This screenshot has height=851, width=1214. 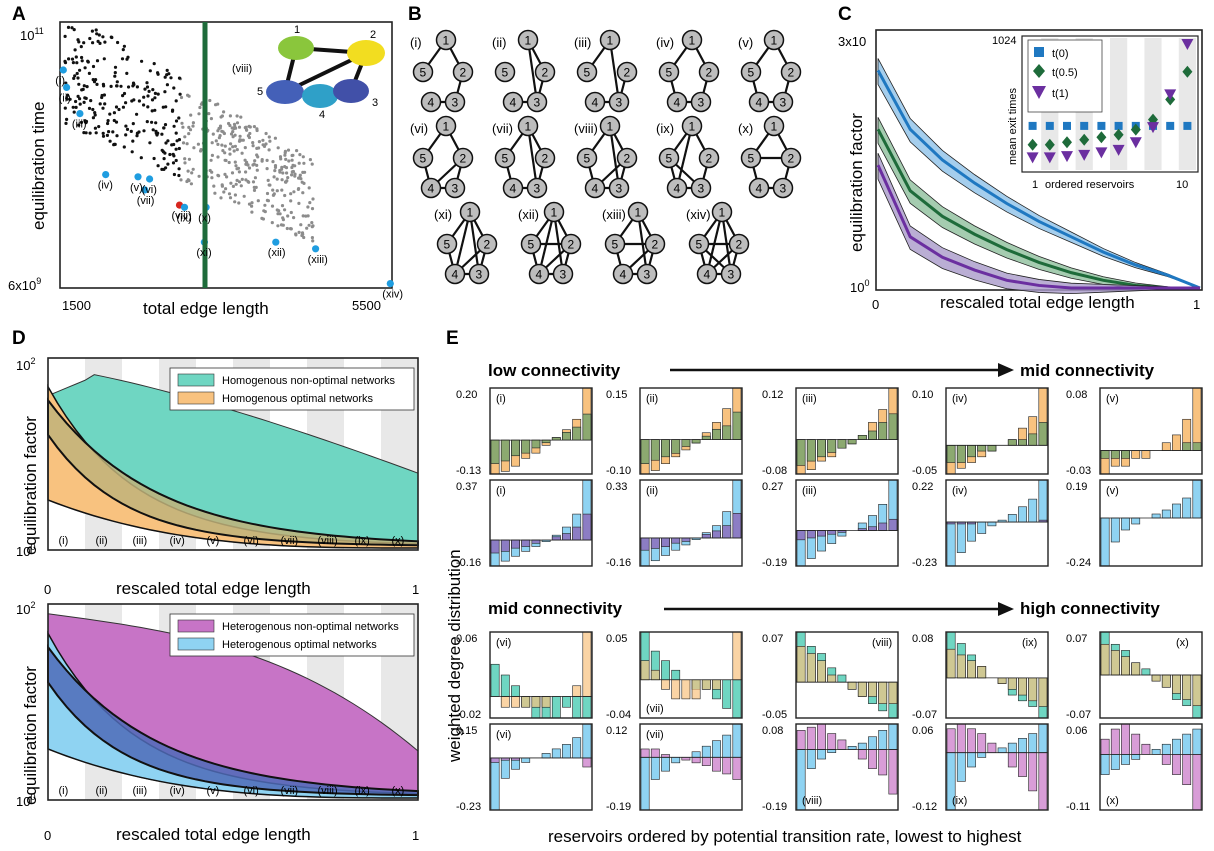 What do you see at coordinates (25, 800) in the screenshot?
I see `panel-d-bottom-ytick-bottom: 100` at bounding box center [25, 800].